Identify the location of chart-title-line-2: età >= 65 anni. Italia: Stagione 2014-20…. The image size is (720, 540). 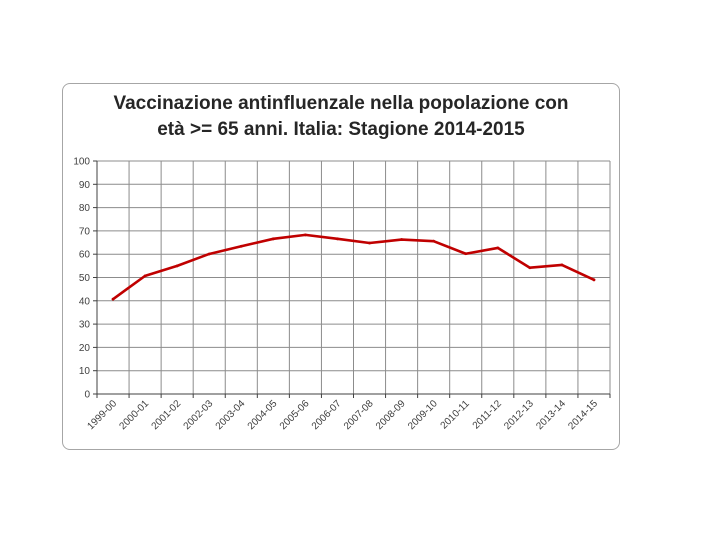
(341, 129).